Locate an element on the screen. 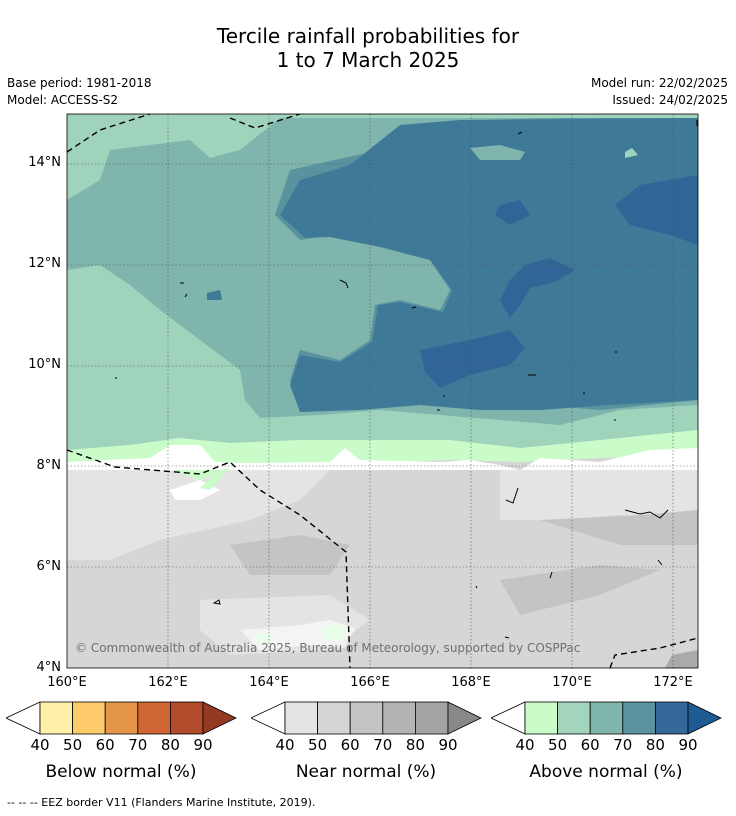 This screenshot has height=816, width=736. lat-label: 8°N is located at coordinates (49, 465).